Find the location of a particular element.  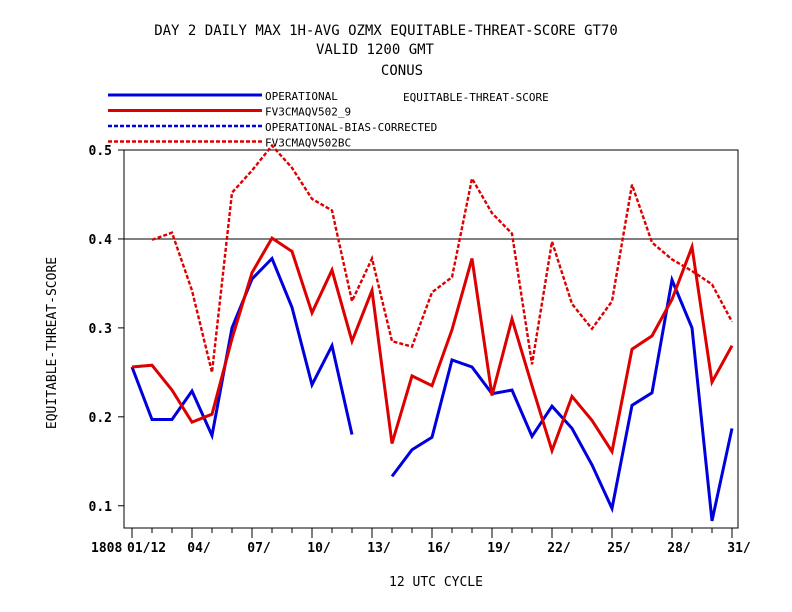

x-tick-label: 13/ is located at coordinates (379, 548).